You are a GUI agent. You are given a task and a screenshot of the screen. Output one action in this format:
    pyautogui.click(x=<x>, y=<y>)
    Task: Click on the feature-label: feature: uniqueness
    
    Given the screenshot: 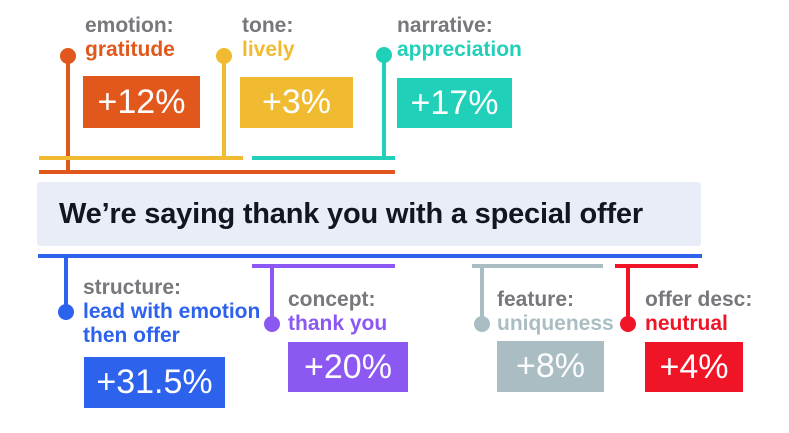 What is the action you would take?
    pyautogui.click(x=555, y=312)
    